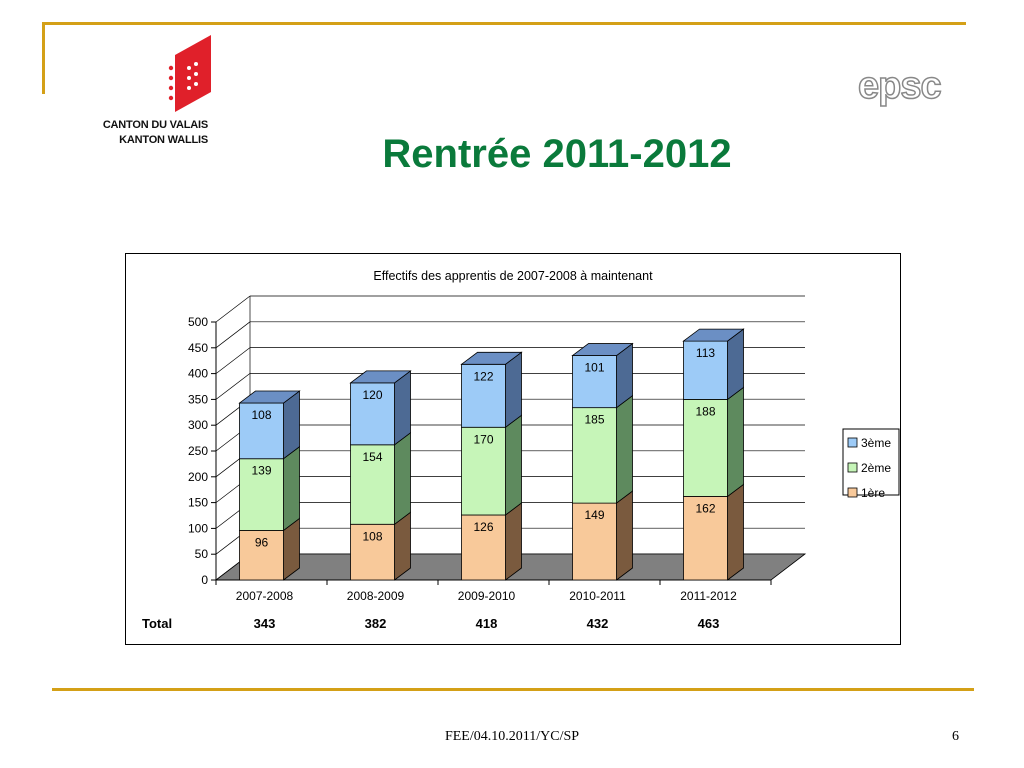 The image size is (1024, 768). Describe the element at coordinates (198, 374) in the screenshot. I see `y-tick-label: 400` at that location.